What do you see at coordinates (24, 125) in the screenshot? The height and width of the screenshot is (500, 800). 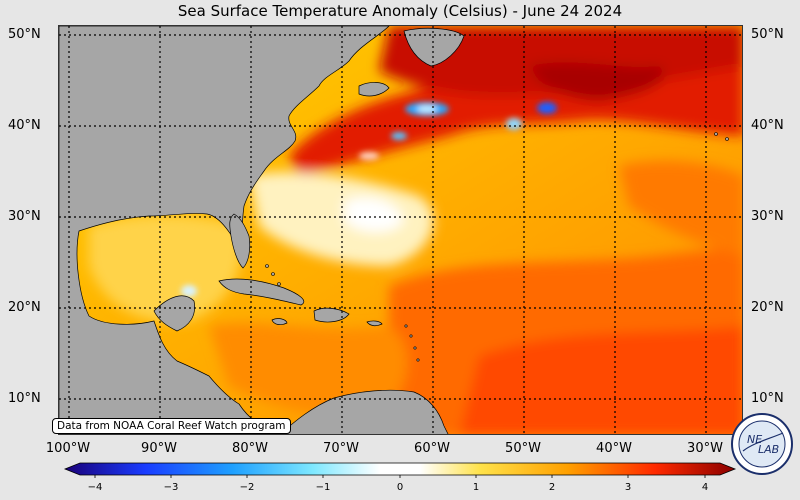 I see `lat-label-left: 40°N` at bounding box center [24, 125].